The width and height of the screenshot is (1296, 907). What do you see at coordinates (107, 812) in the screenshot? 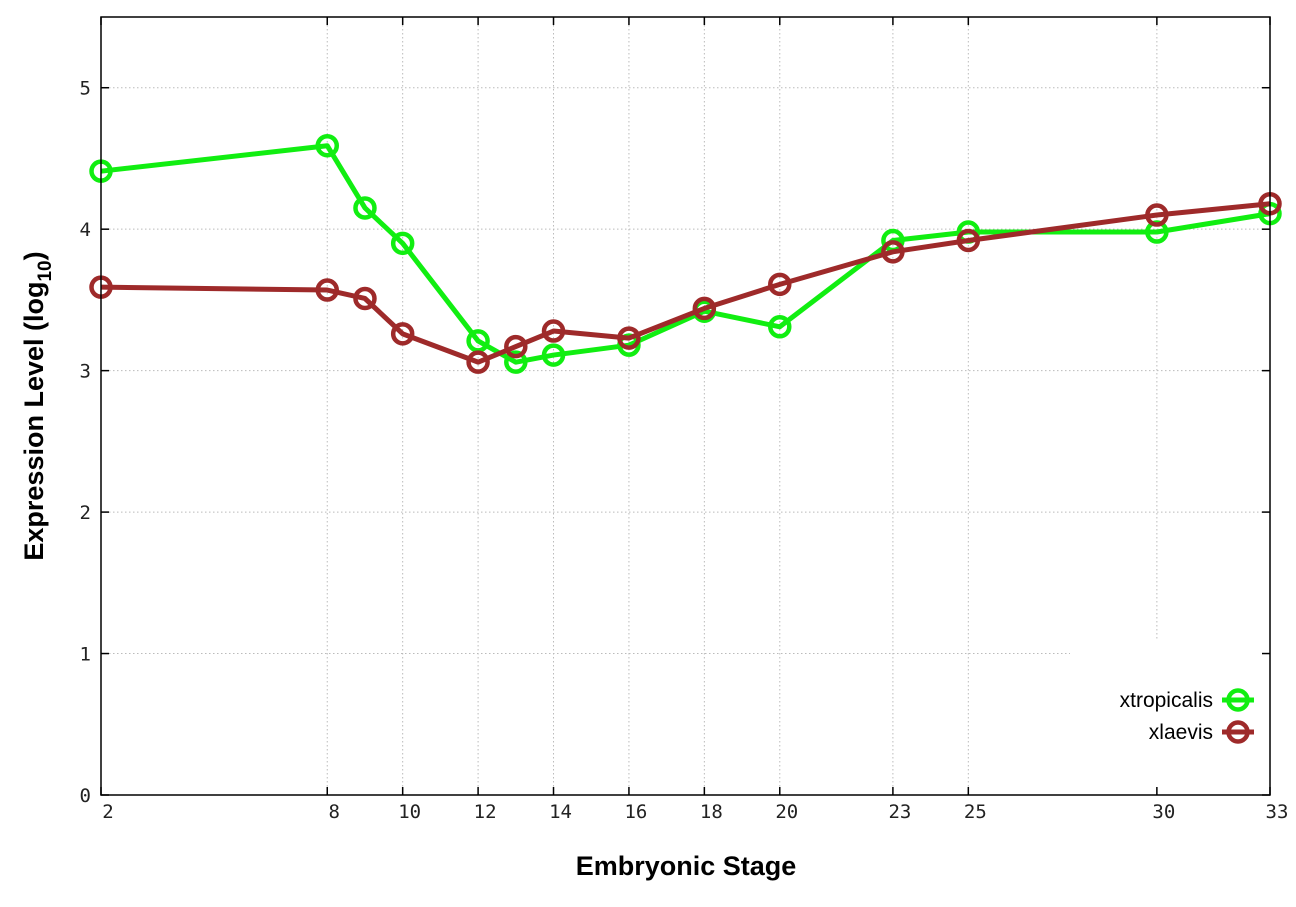
I see `x-tick-label: 2` at bounding box center [107, 812].